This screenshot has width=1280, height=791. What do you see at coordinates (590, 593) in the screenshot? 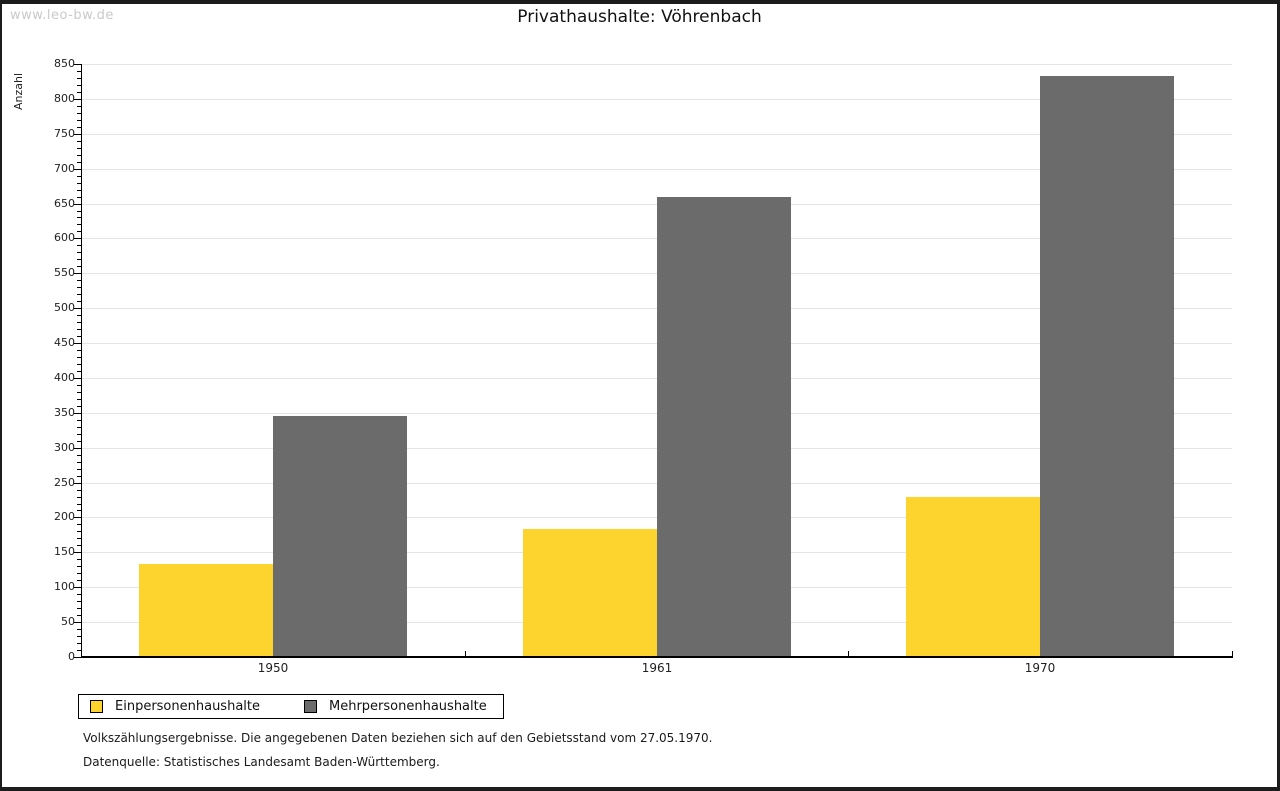
I see `bar-einpersonenhaushalte-1961` at bounding box center [590, 593].